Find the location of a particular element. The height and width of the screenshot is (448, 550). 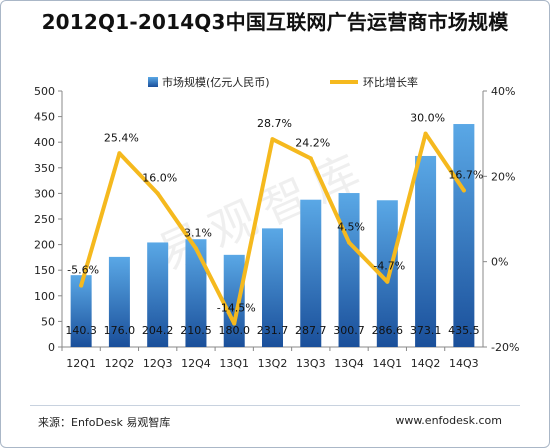

x-tick-label: 14Q2 is located at coordinates (426, 363).